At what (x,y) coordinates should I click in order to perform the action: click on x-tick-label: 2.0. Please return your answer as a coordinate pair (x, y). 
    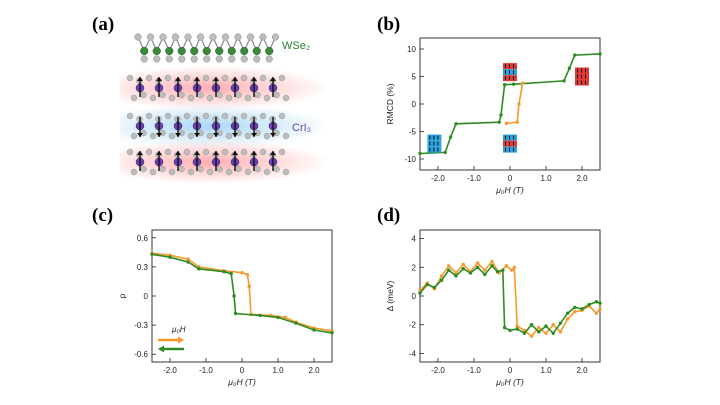
    Looking at the image, I should click on (582, 370).